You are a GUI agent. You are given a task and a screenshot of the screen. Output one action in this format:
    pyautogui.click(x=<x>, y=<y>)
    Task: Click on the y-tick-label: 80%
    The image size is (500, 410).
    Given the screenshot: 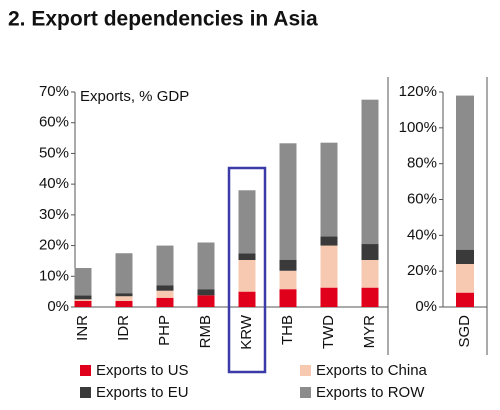 What is the action you would take?
    pyautogui.click(x=422, y=163)
    